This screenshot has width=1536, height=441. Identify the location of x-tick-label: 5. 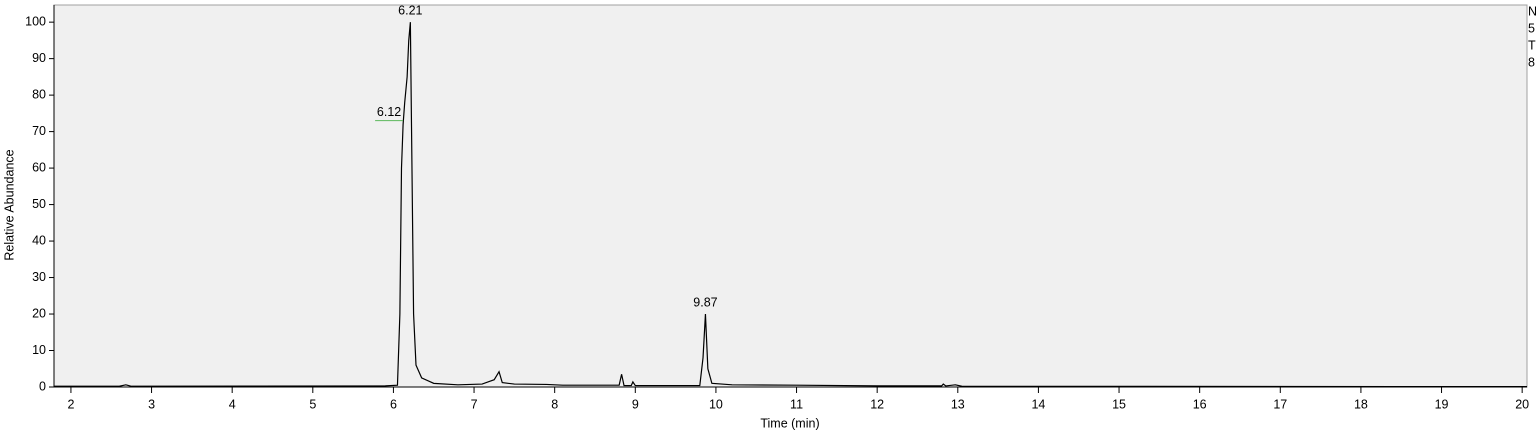
(312, 404).